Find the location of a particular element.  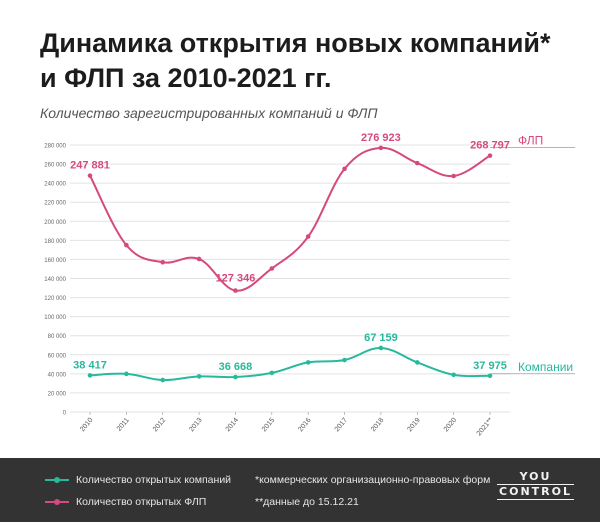

youcontrol-logo: YOU CONTROL is located at coordinates (535, 485).